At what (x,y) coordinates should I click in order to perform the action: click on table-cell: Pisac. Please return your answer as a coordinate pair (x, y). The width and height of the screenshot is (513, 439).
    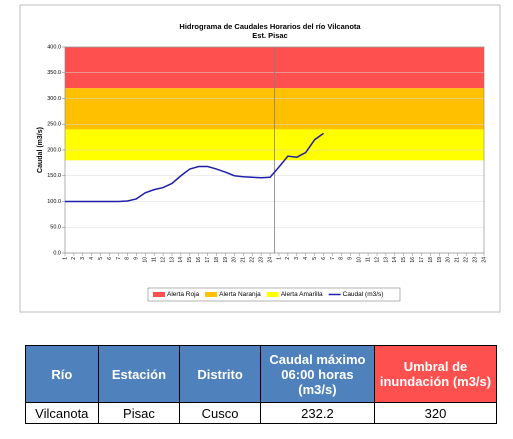
    Looking at the image, I should click on (139, 413).